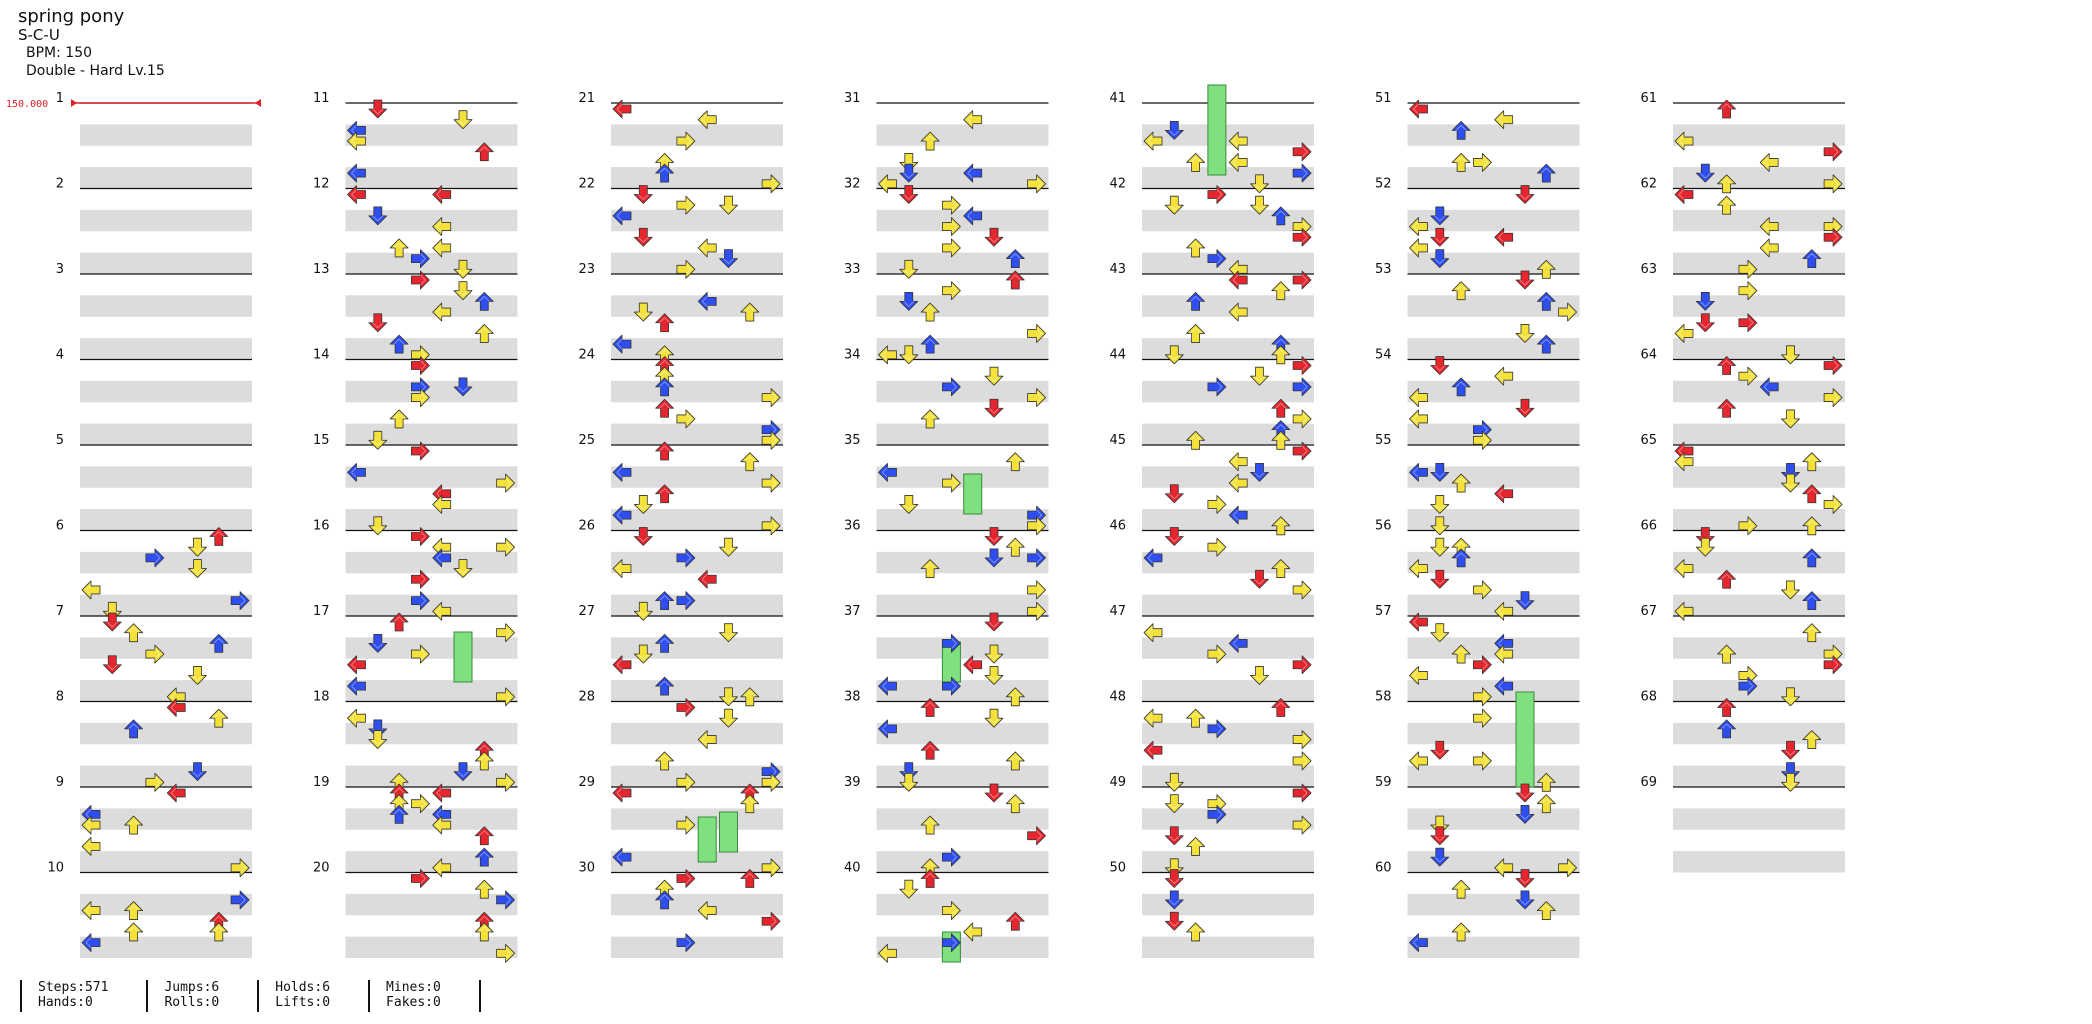  I want to click on measure-number: 16, so click(321, 526).